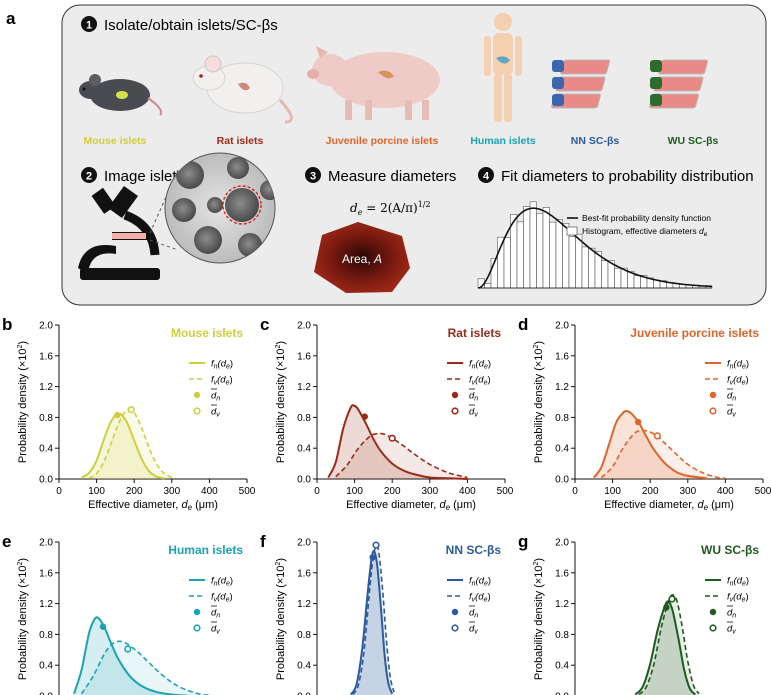 The height and width of the screenshot is (695, 771). Describe the element at coordinates (471, 597) in the screenshot. I see `legend-fv-label-part: f` at that location.